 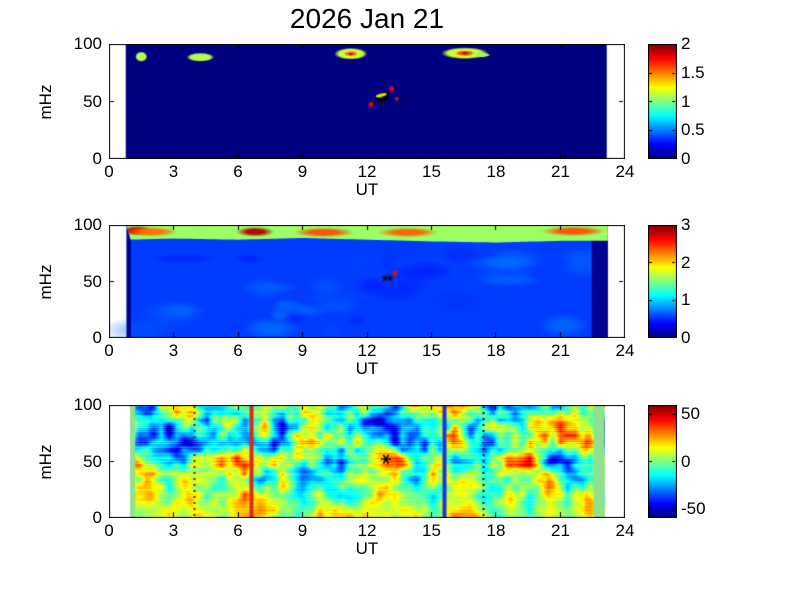 I want to click on colorbar-tick-label: 50, so click(x=690, y=414).